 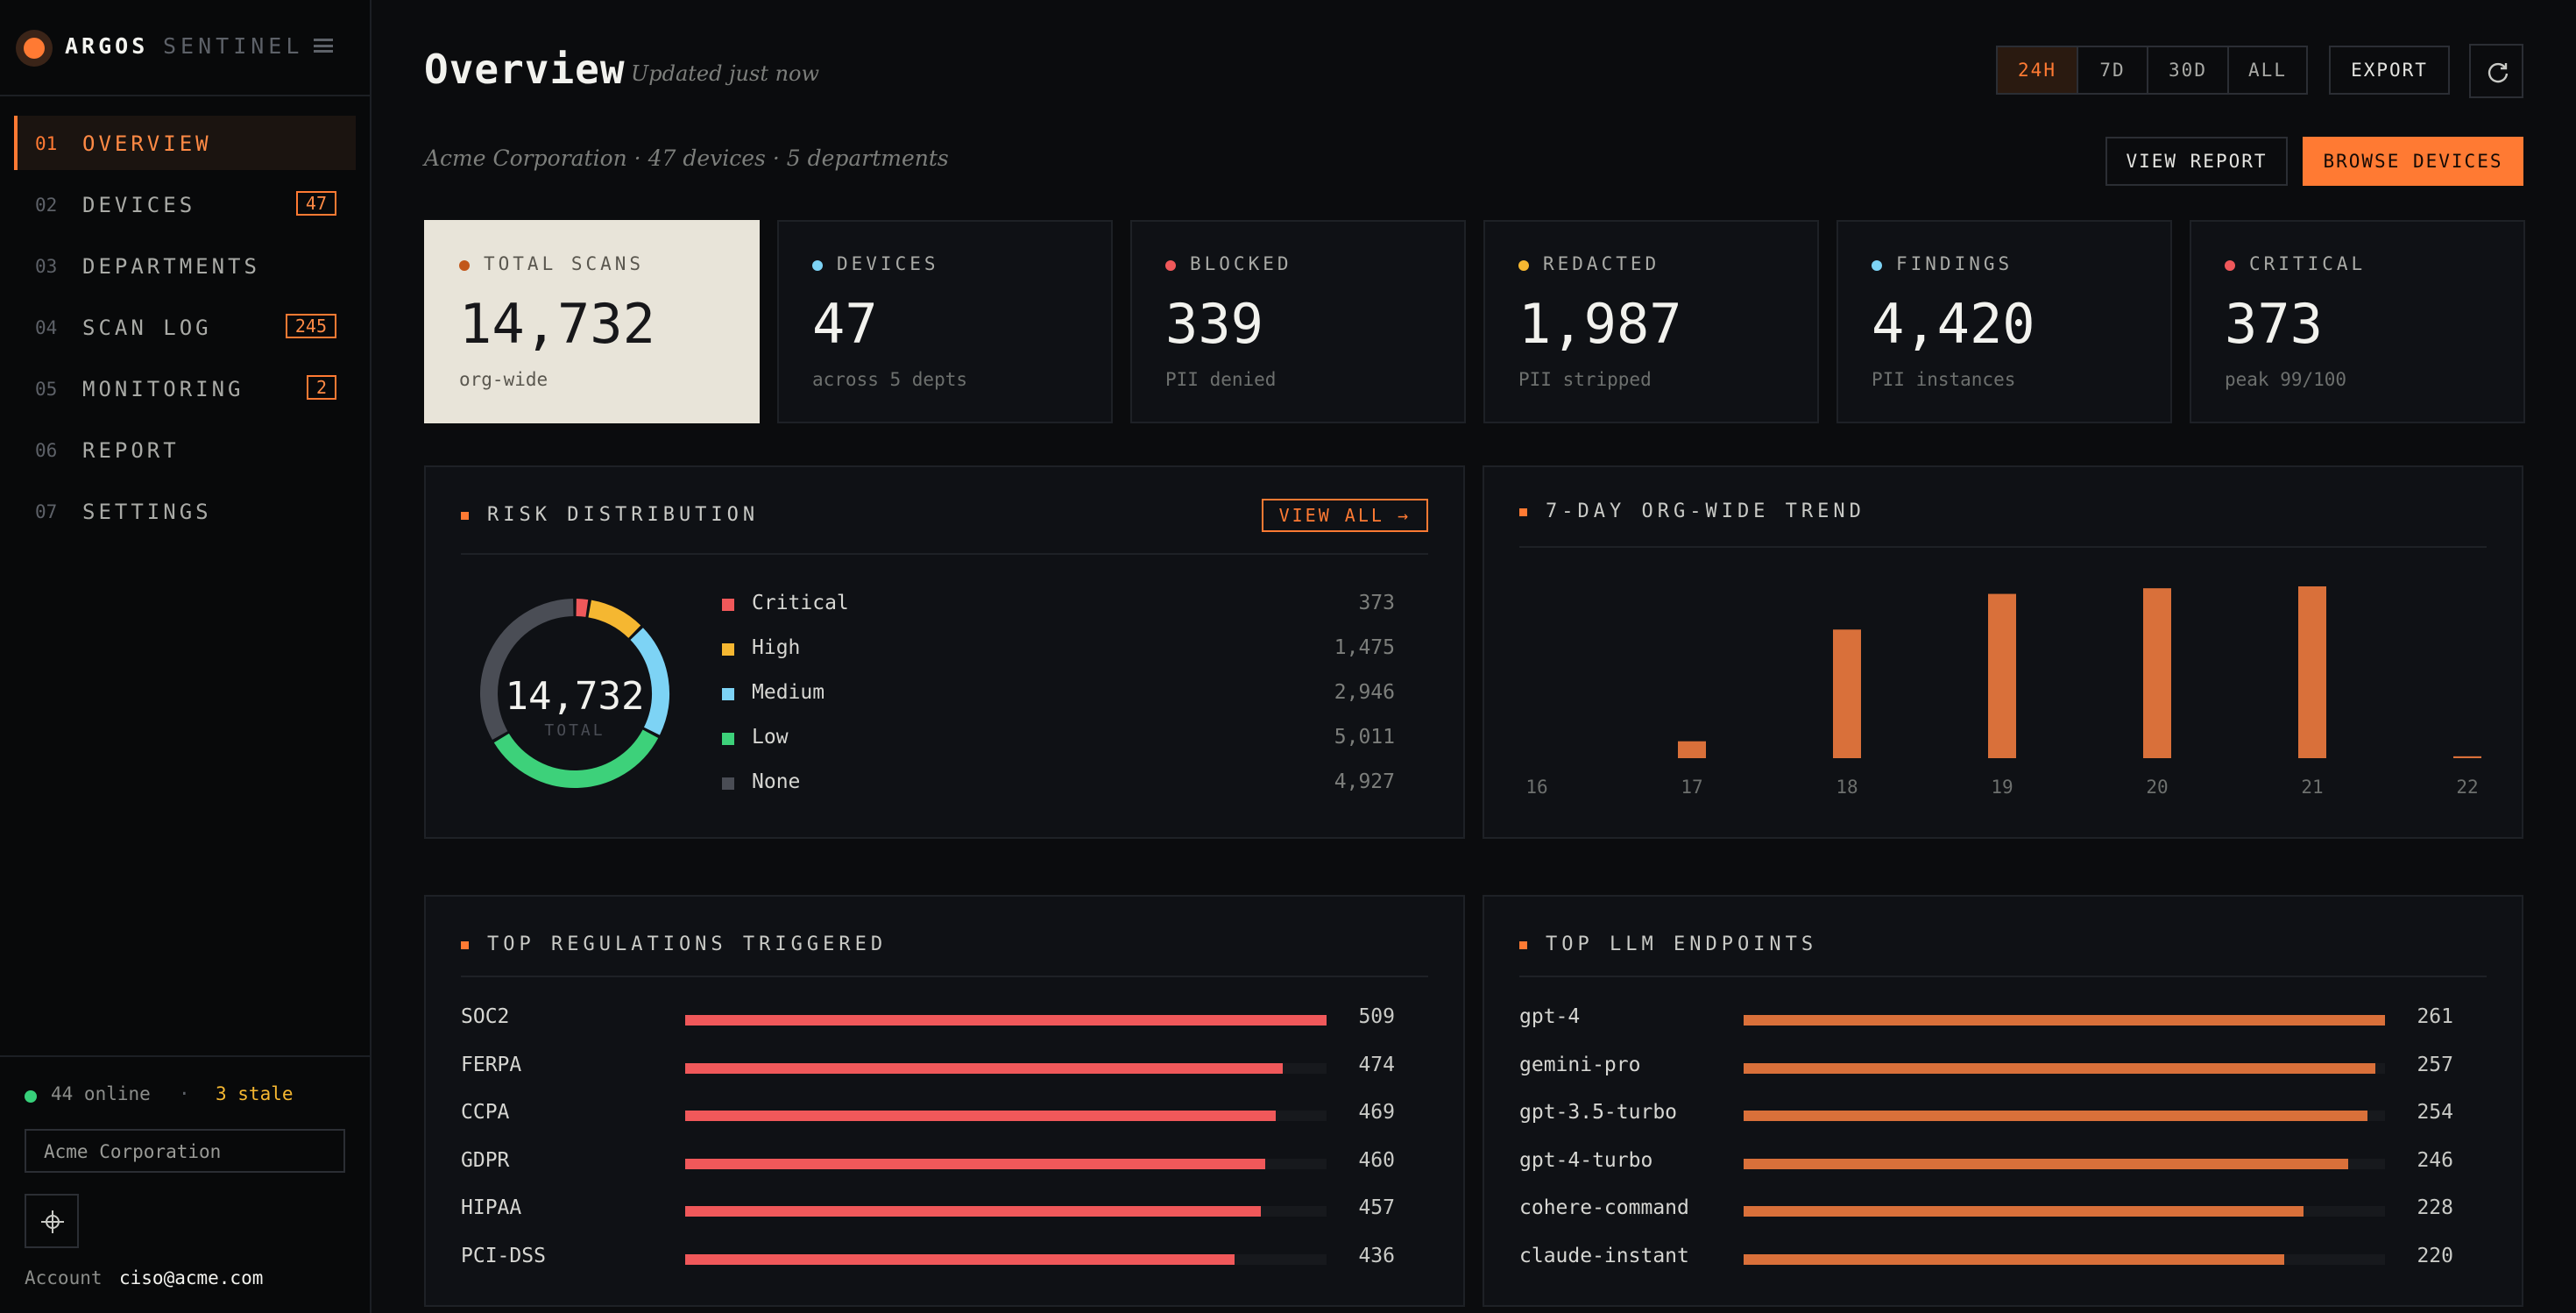 I want to click on endpoints-row: cohere-command 228, so click(x=2003, y=1208).